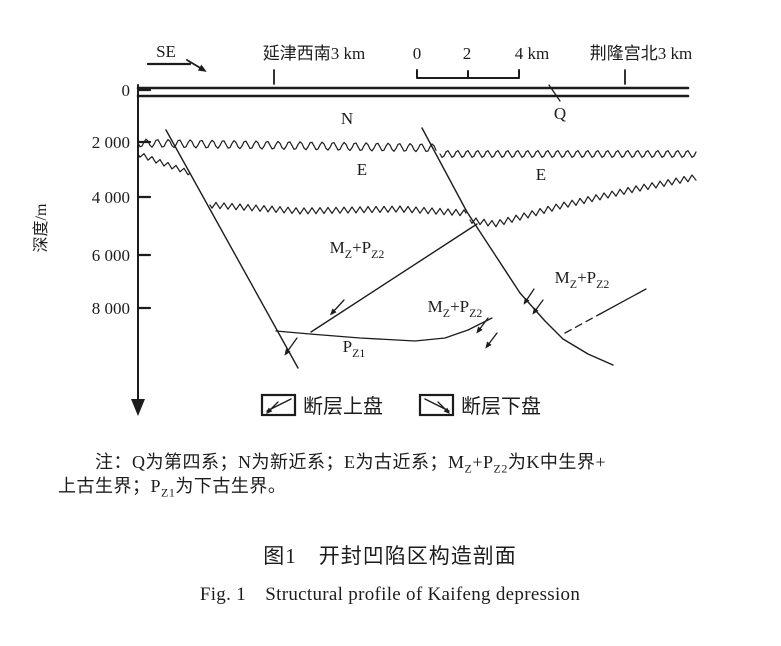  Describe the element at coordinates (517, 246) in the screenshot. I see `fault-central` at that location.